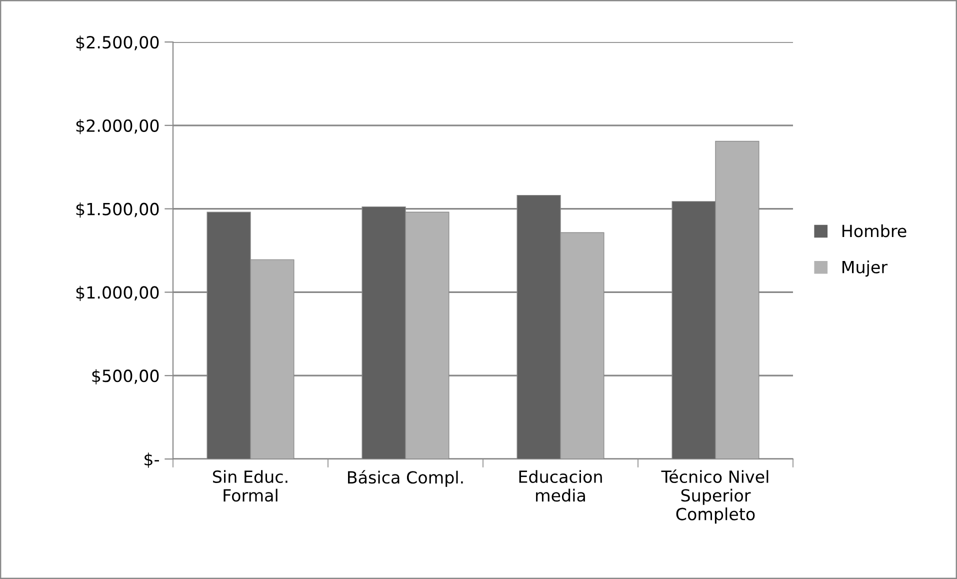 This screenshot has width=957, height=579. Describe the element at coordinates (117, 126) in the screenshot. I see `y-tick-label: $2.000,00` at that location.